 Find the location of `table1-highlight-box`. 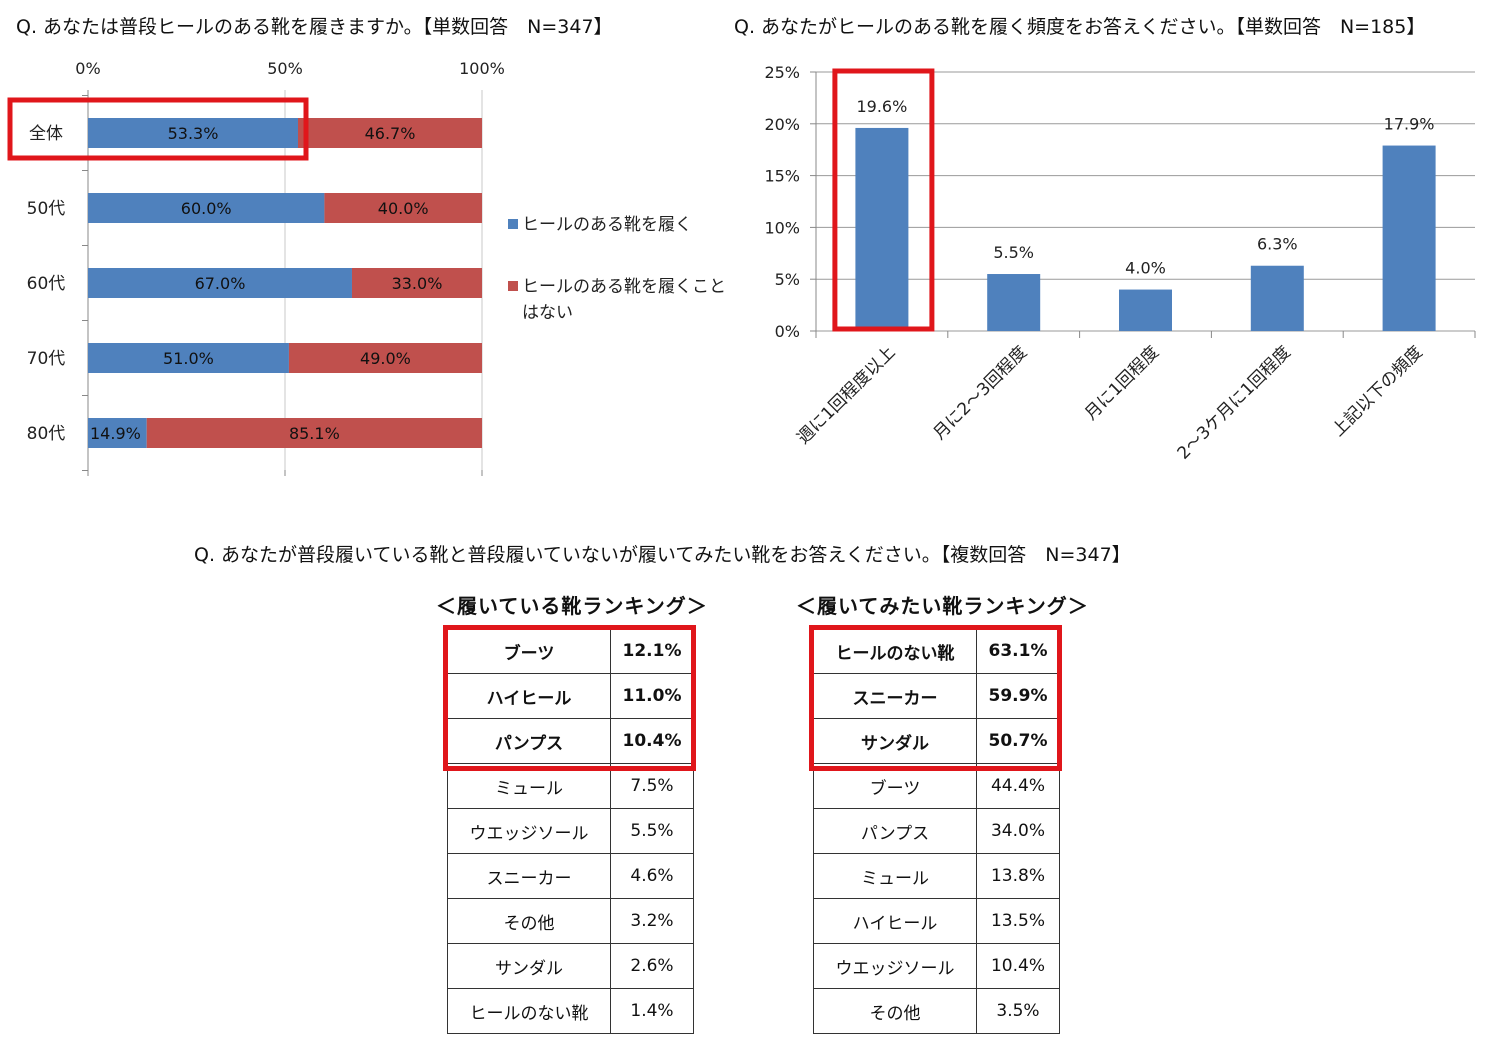

table1-highlight-box is located at coordinates (569, 698).